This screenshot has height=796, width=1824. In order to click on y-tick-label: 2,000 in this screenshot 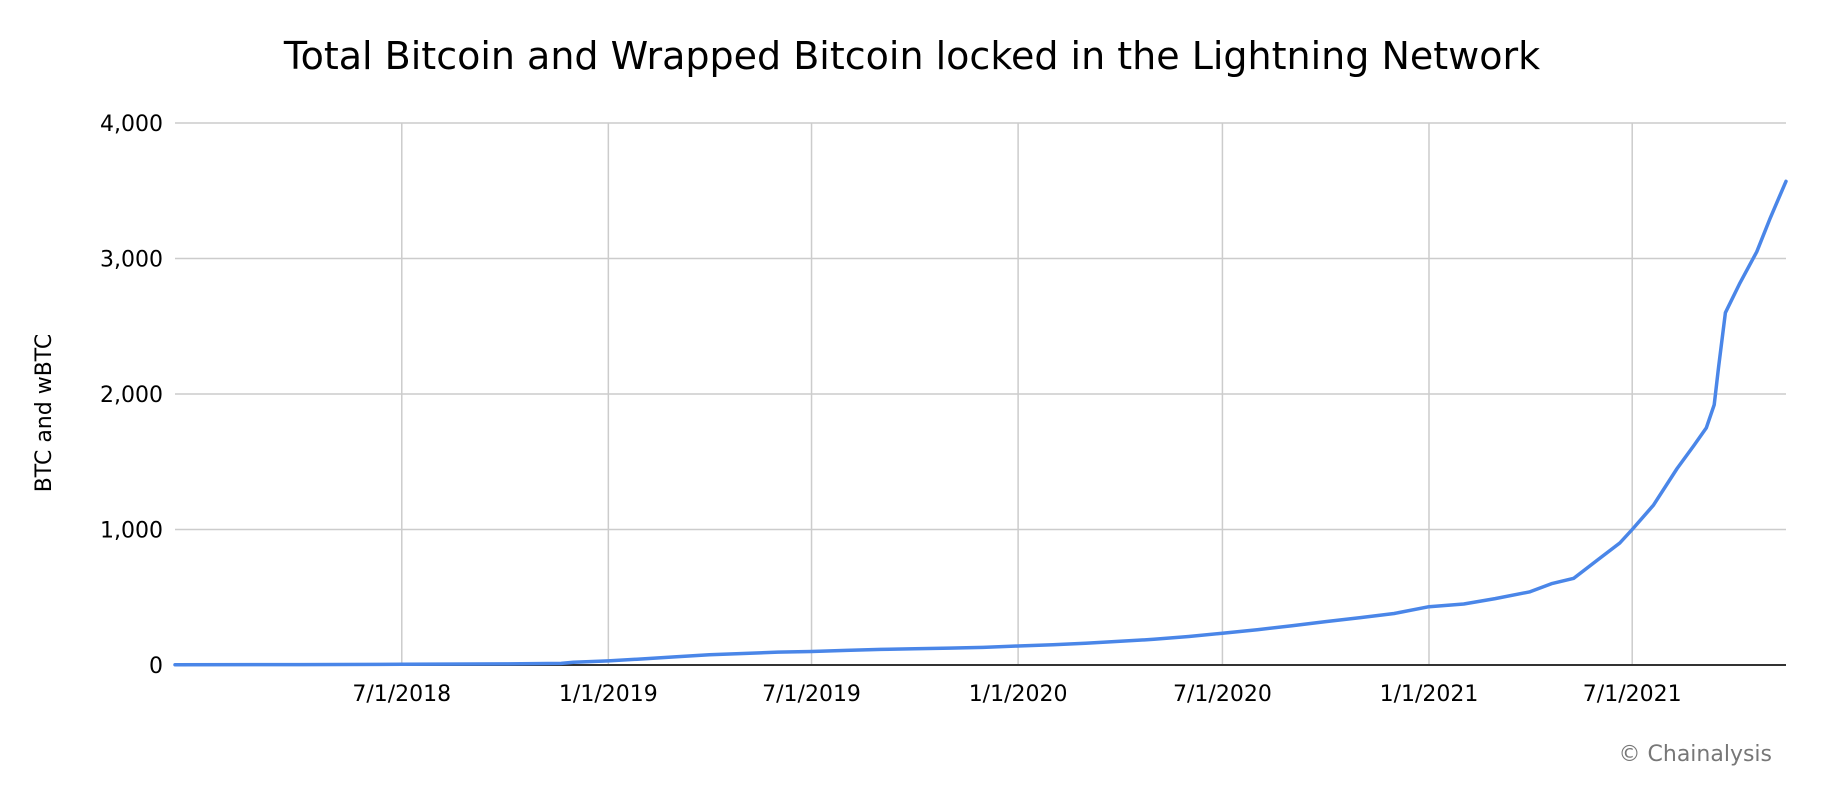, I will do `click(131, 395)`.